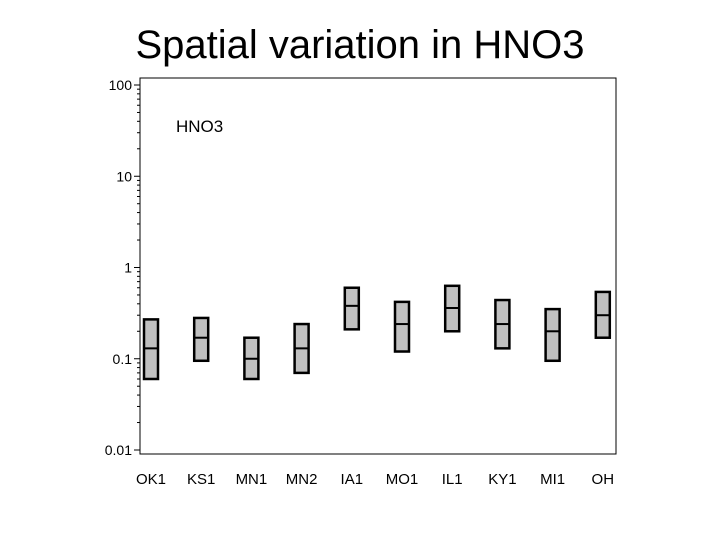  I want to click on boxes-group, so click(377, 332).